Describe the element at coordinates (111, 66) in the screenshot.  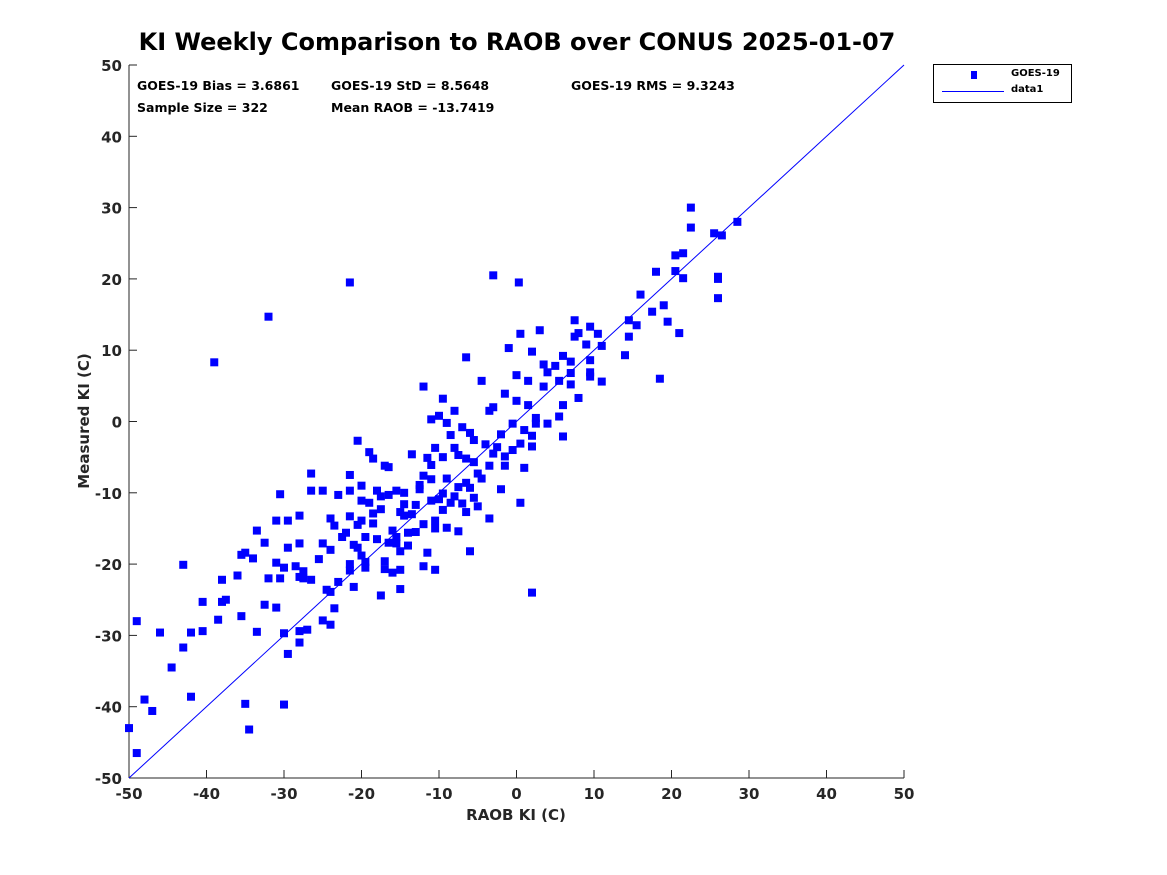
I see `y-tick-label: 50` at that location.